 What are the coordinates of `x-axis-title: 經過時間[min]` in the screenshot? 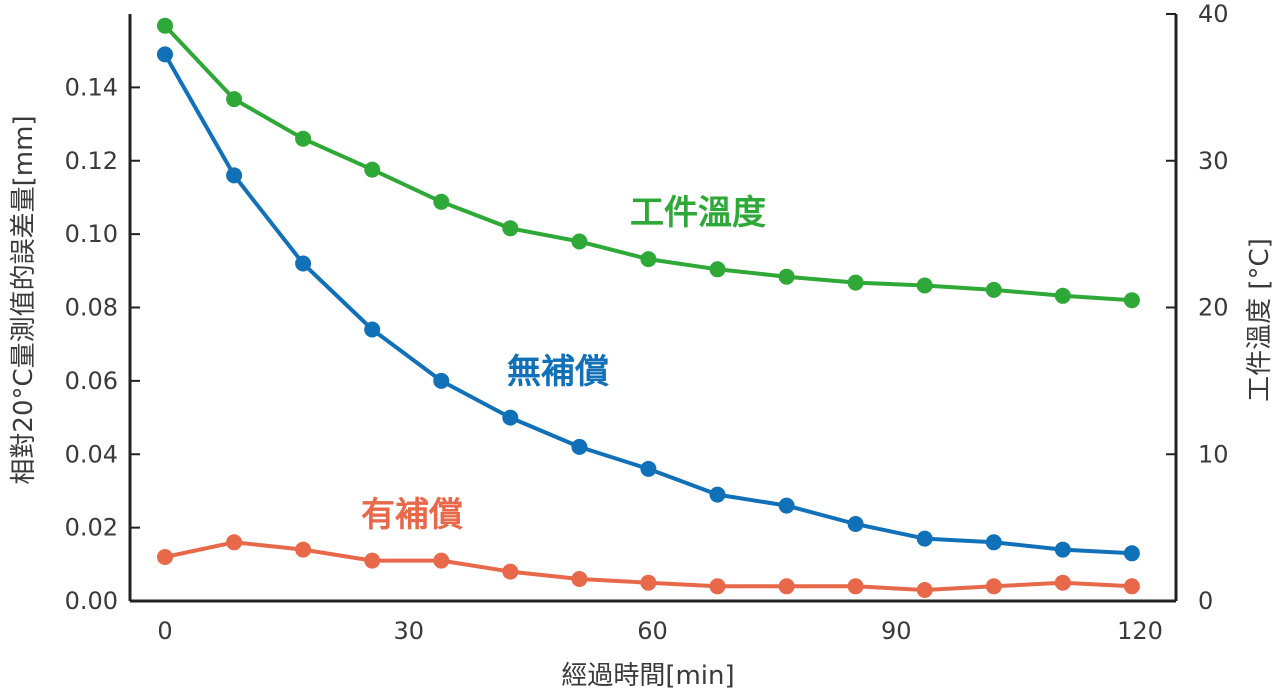 It's located at (647, 676).